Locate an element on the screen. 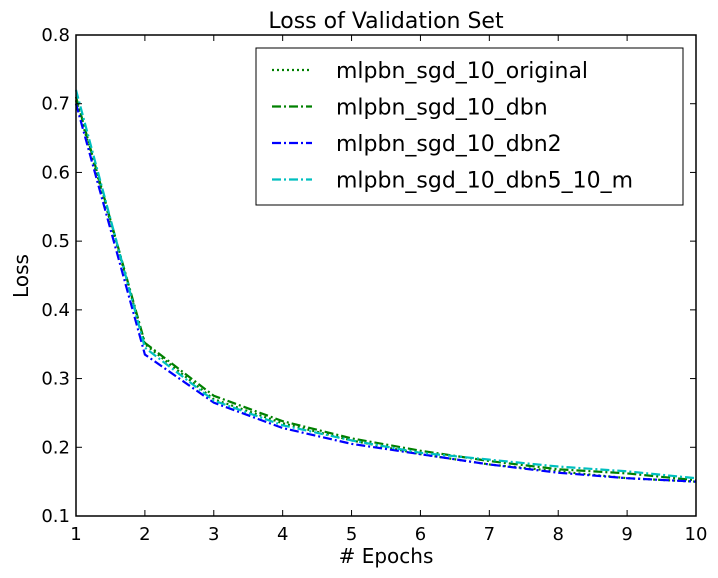 The width and height of the screenshot is (718, 578). legend-label-1: mlpbn_sgd_10_original is located at coordinates (462, 71).